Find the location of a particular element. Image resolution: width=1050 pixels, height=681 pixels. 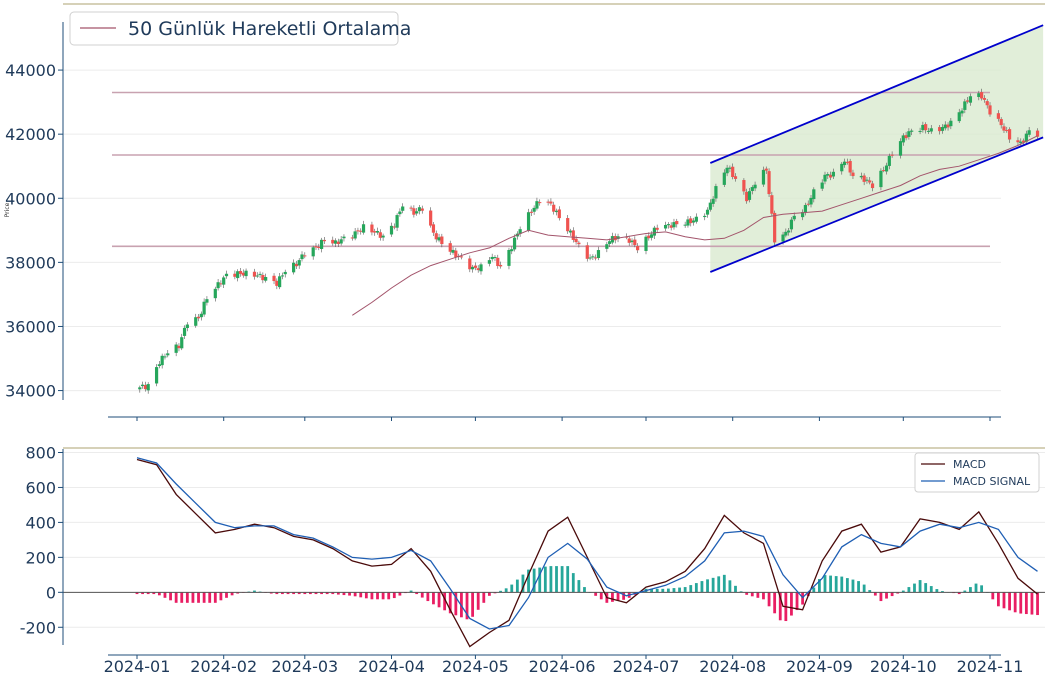

macd-y-ticks: -200 0 200 400 600 800 is located at coordinates (41, 540).